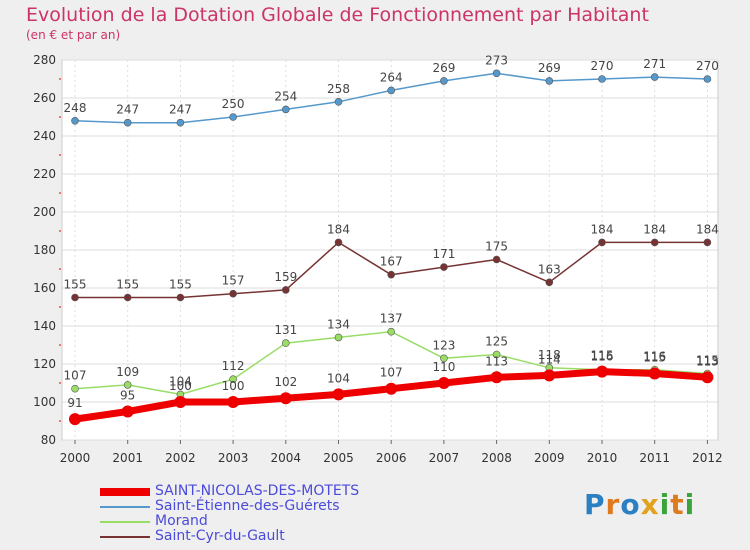  What do you see at coordinates (280, 521) in the screenshot?
I see `legend-item: Morand` at bounding box center [280, 521].